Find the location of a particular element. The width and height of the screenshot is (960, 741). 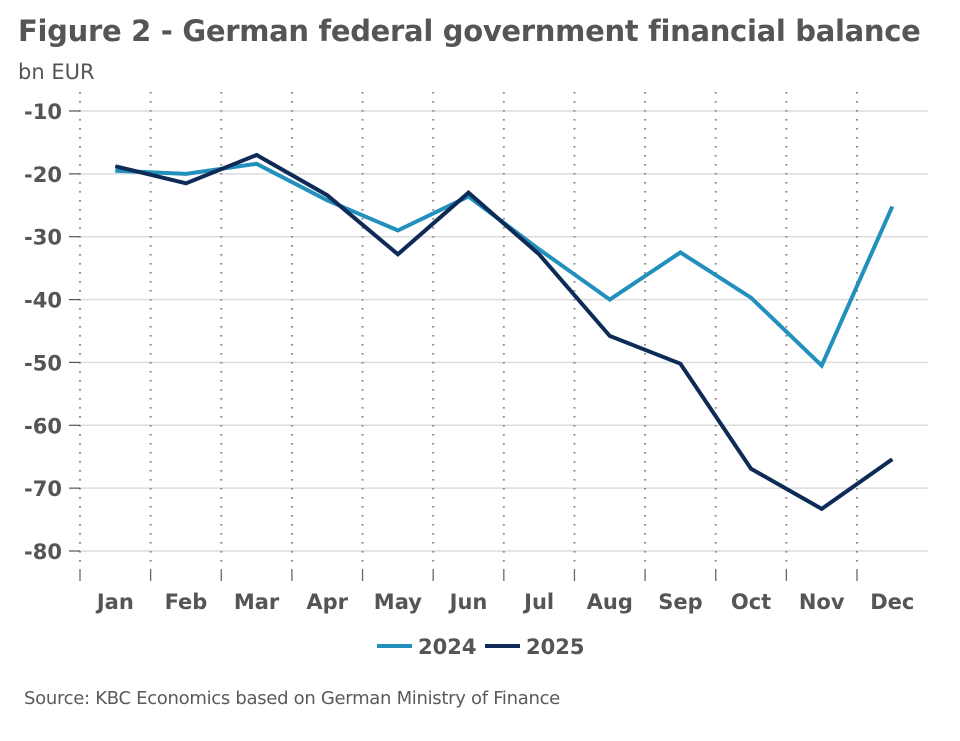

y-tick-label: -40 is located at coordinates (43, 301).